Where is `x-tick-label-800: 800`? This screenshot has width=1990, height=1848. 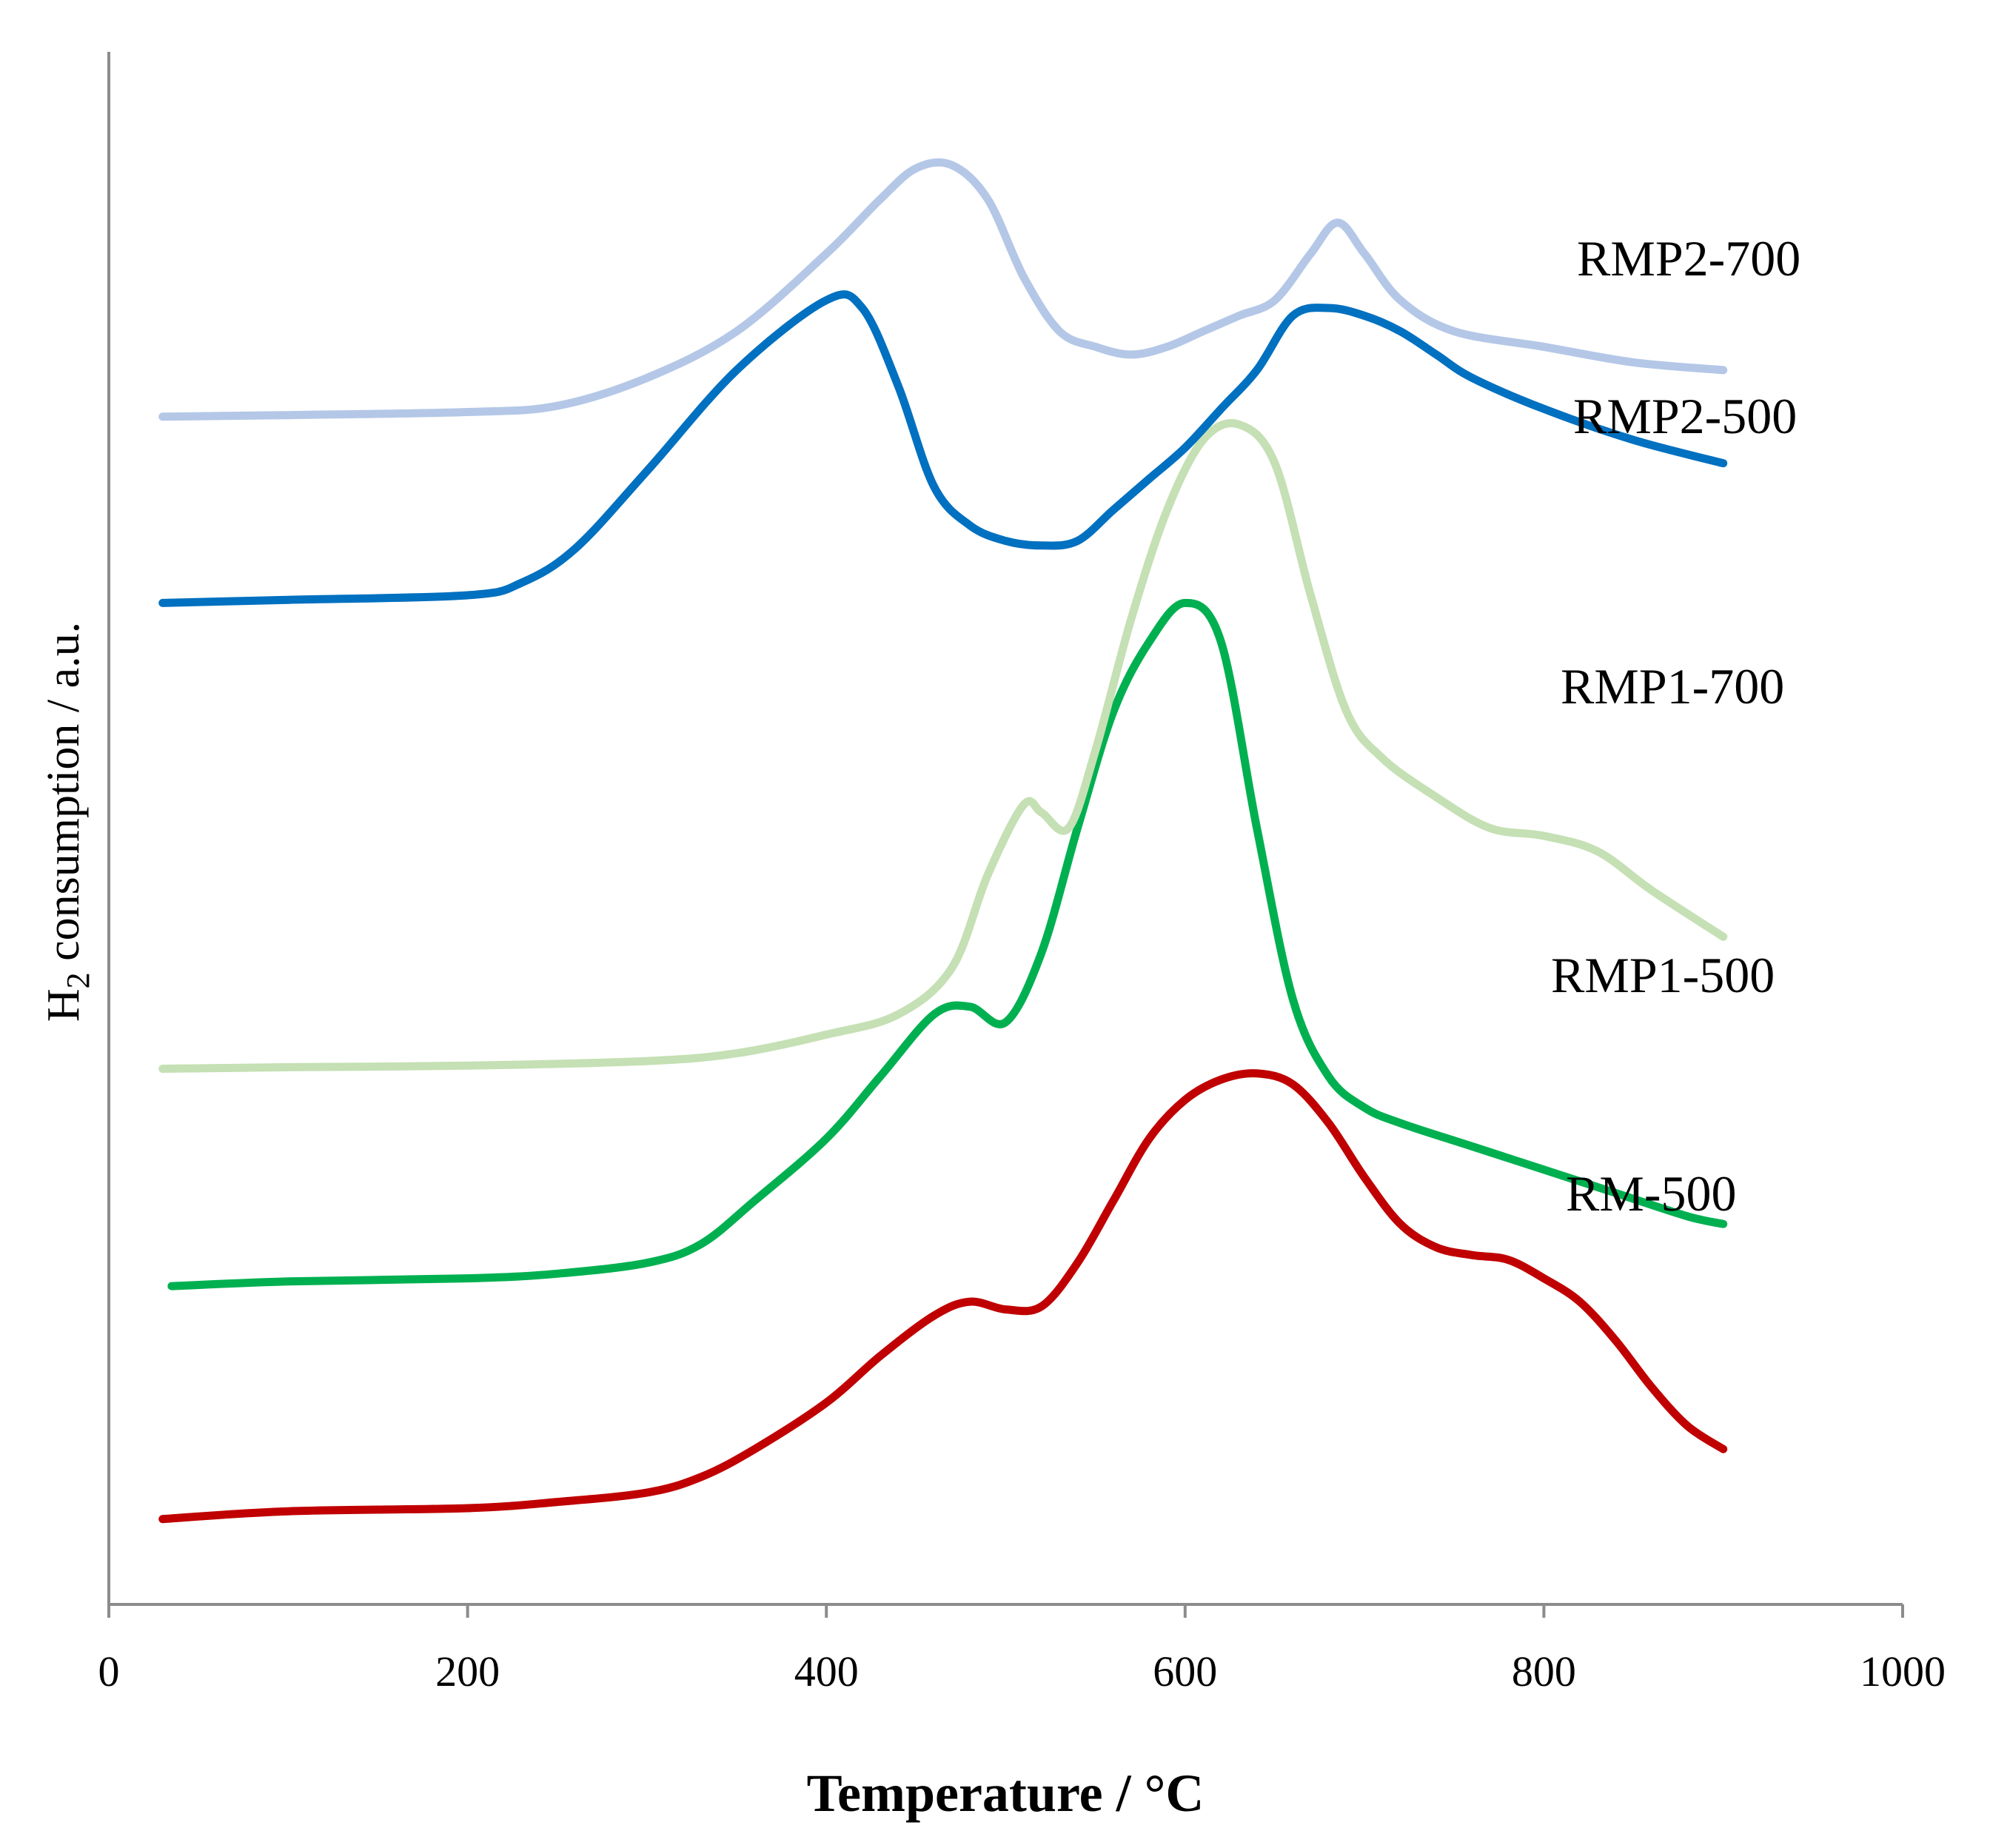
x-tick-label-800: 800 is located at coordinates (1544, 1671).